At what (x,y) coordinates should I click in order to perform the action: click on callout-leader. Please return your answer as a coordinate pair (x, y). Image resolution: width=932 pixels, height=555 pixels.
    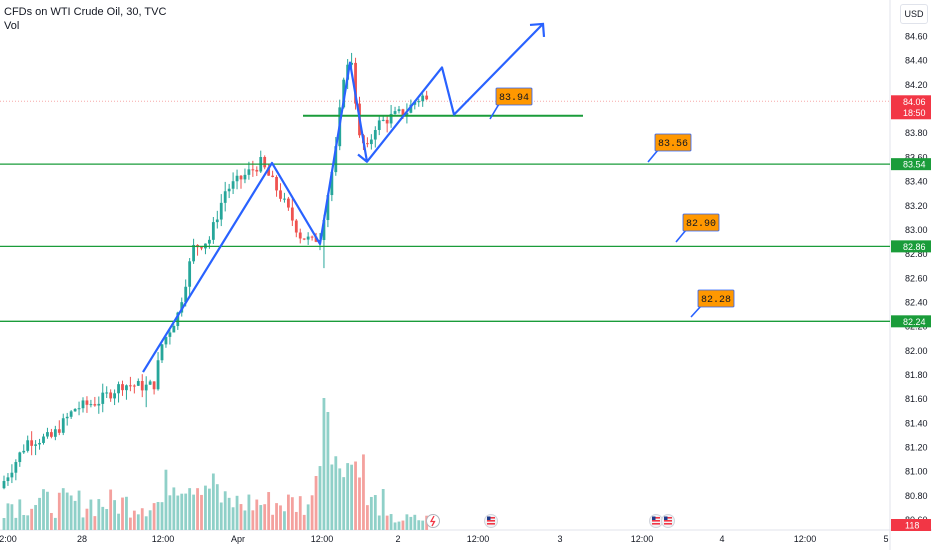
    Looking at the image, I should click on (681, 236).